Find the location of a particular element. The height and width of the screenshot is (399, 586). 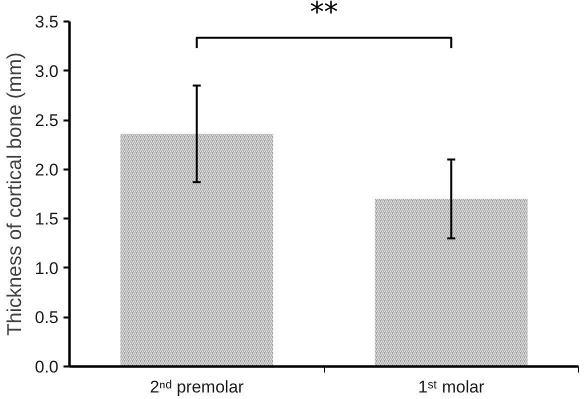

x-tick-label: 1ˢᵗ molar is located at coordinates (451, 387).